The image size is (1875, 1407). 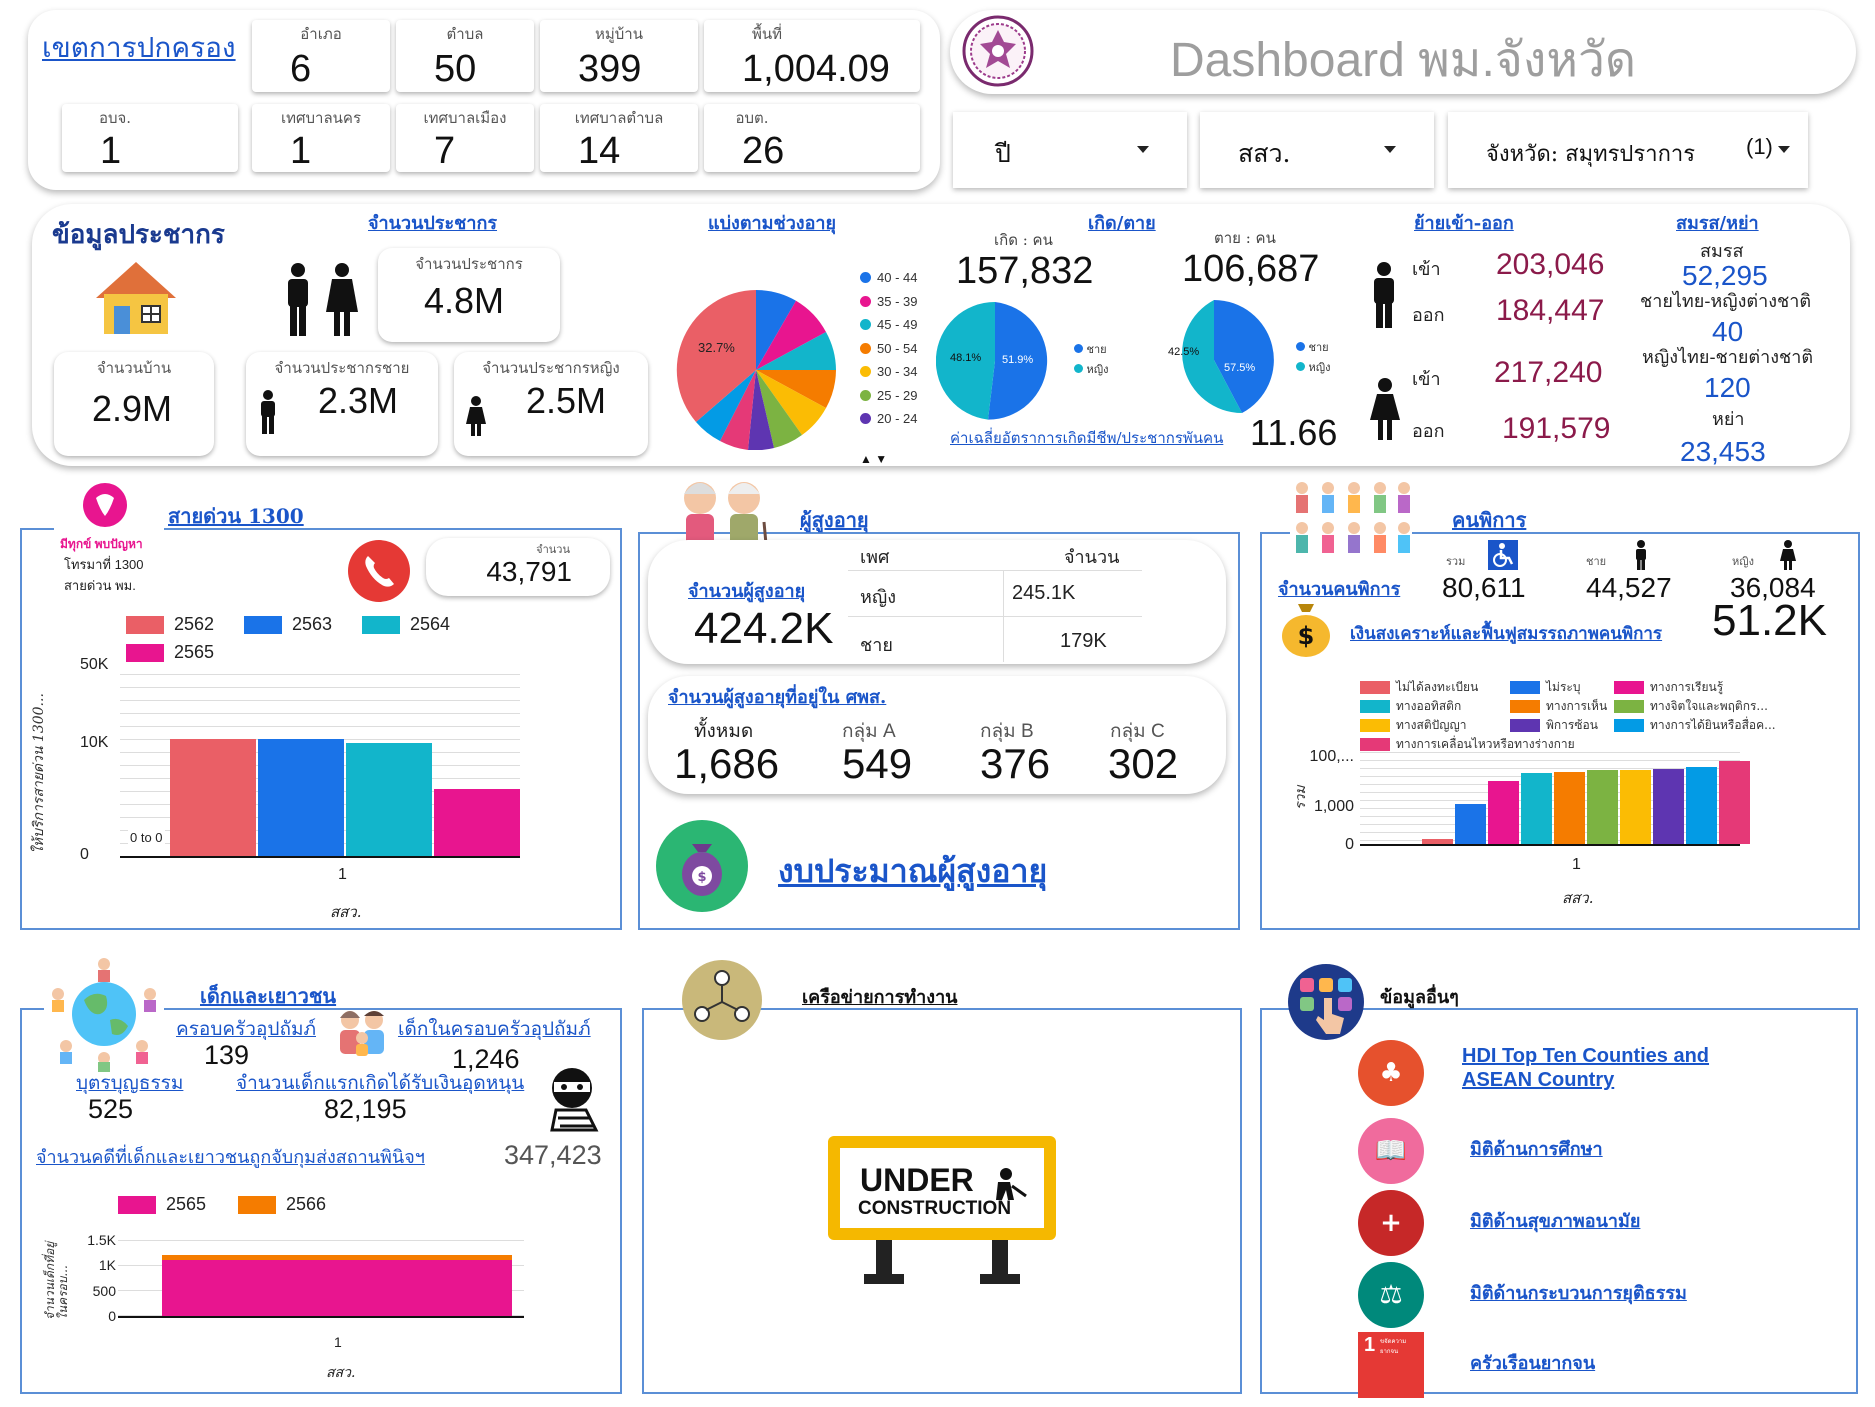 What do you see at coordinates (162, 1204) in the screenshot?
I see `youth-legend-item: 2565` at bounding box center [162, 1204].